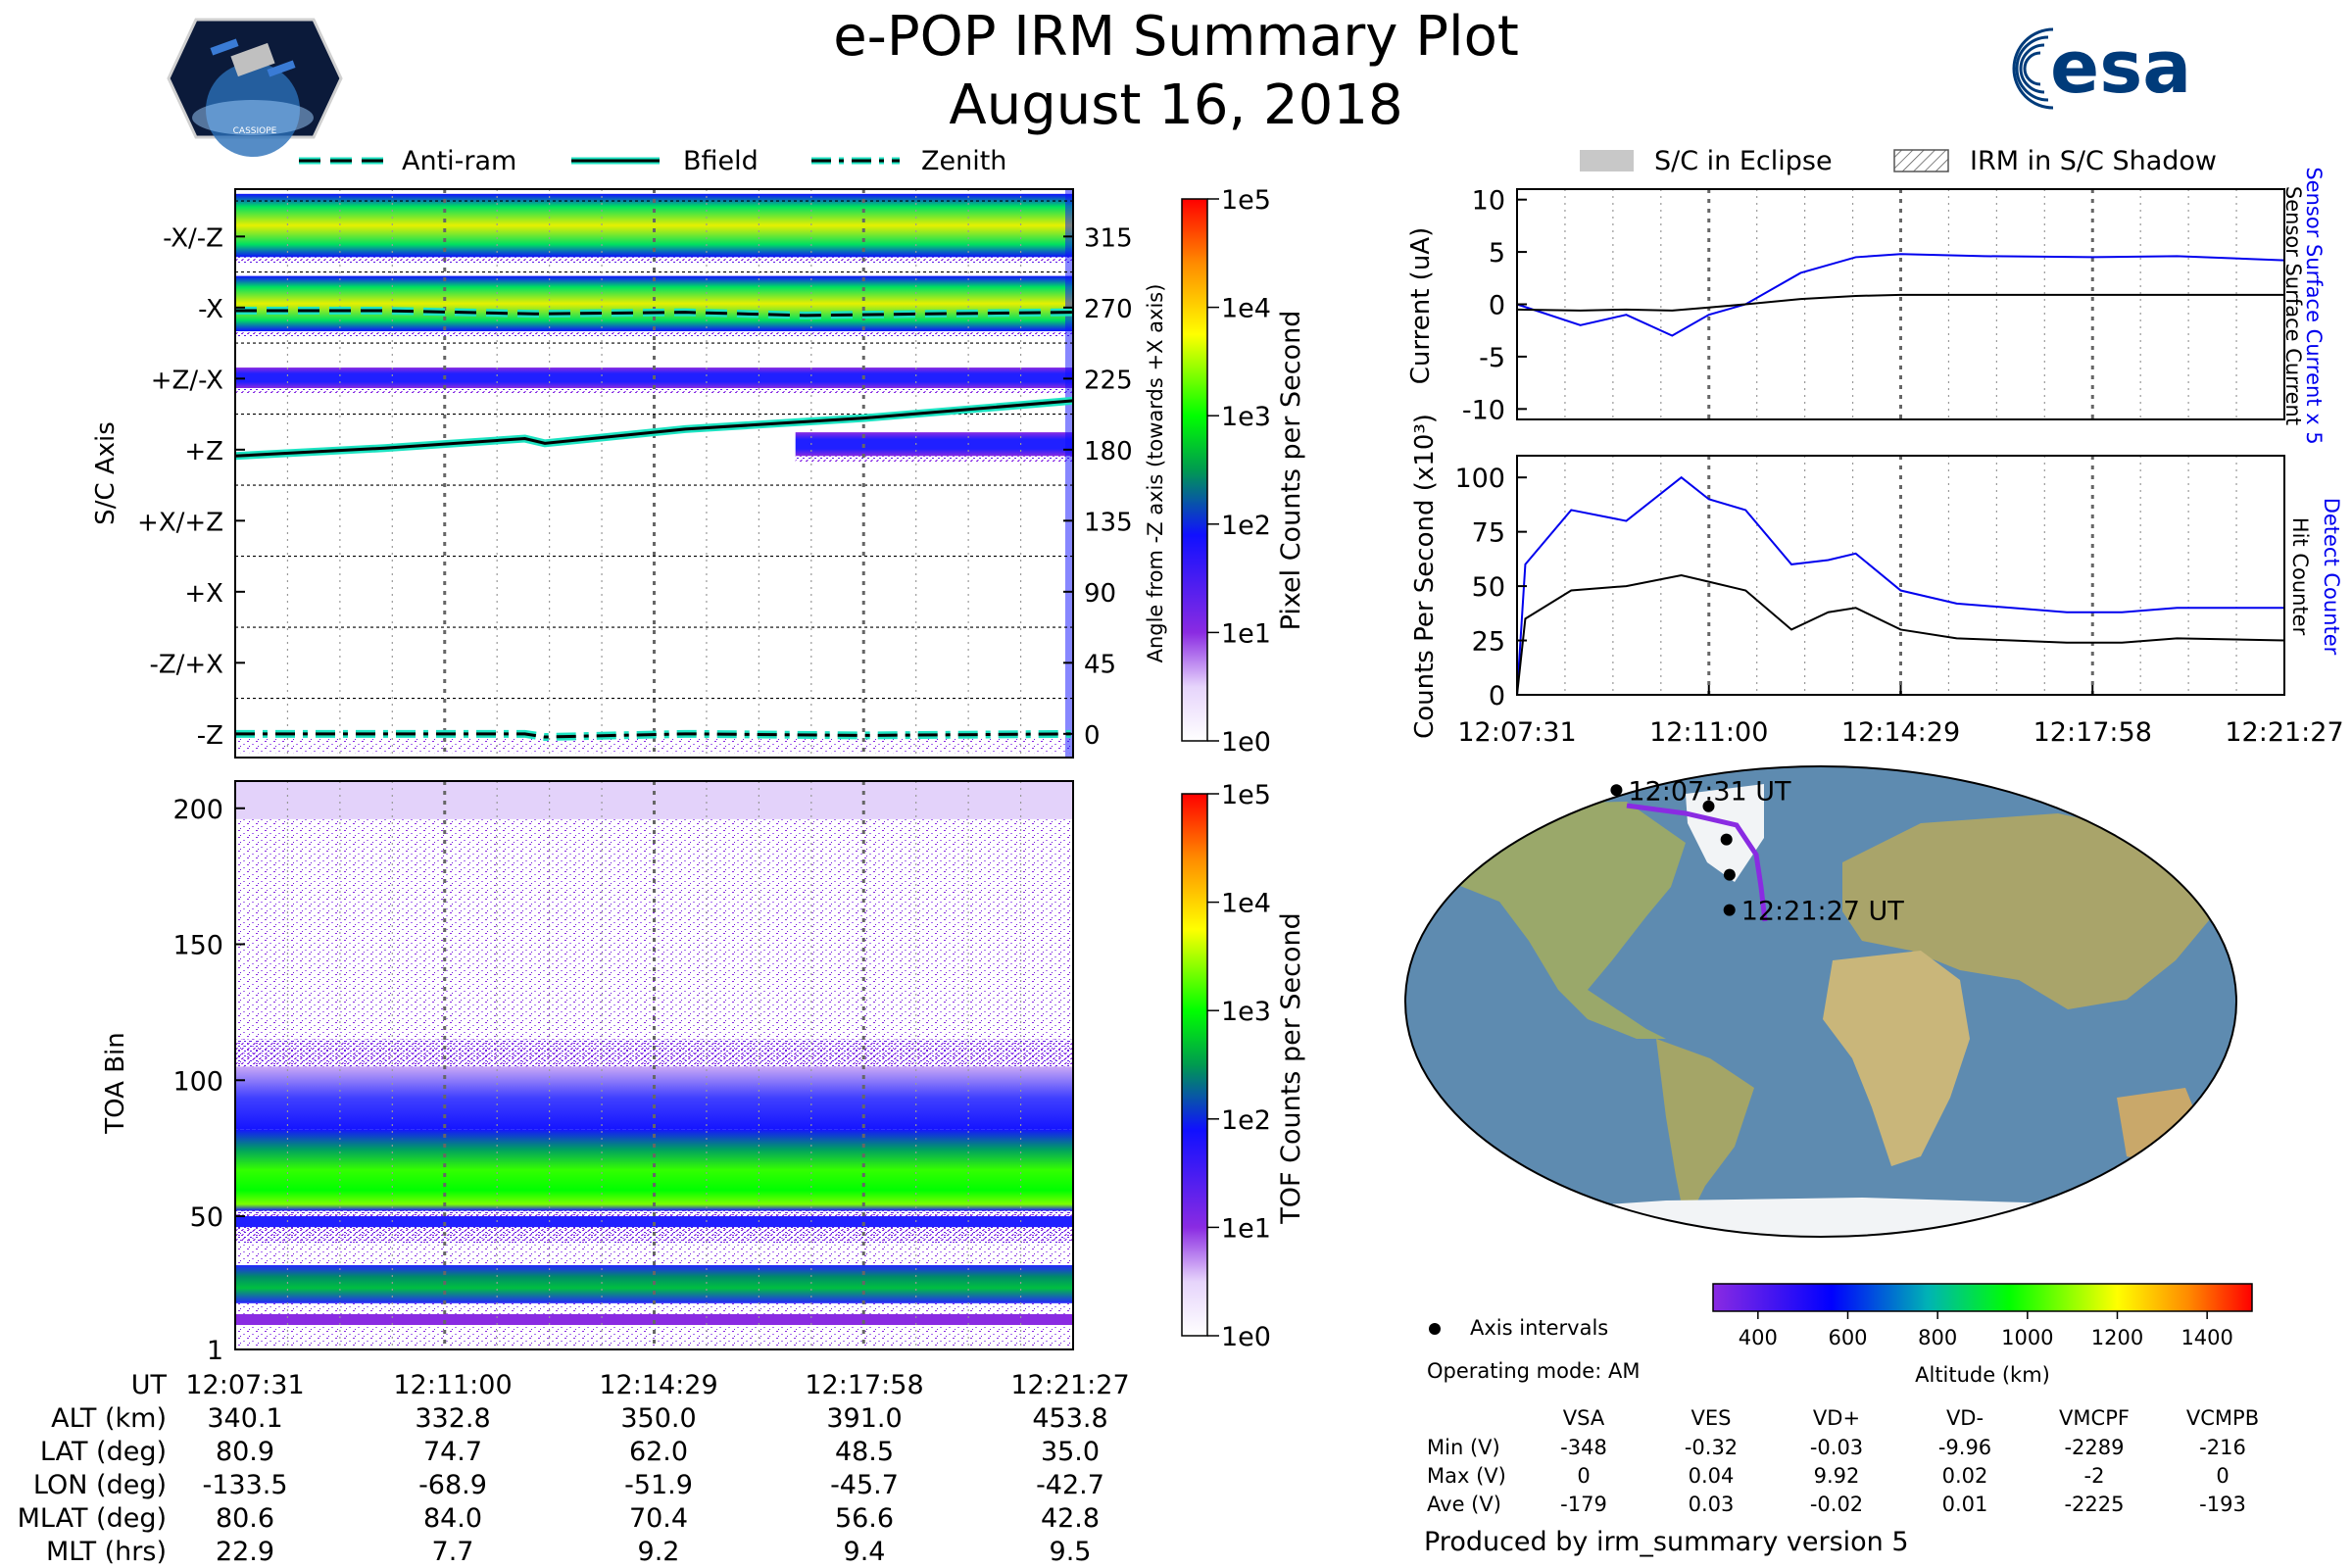  Describe the element at coordinates (1291, 1068) in the screenshot. I see `tof-colorbar-label: TOF Counts per Second` at that location.